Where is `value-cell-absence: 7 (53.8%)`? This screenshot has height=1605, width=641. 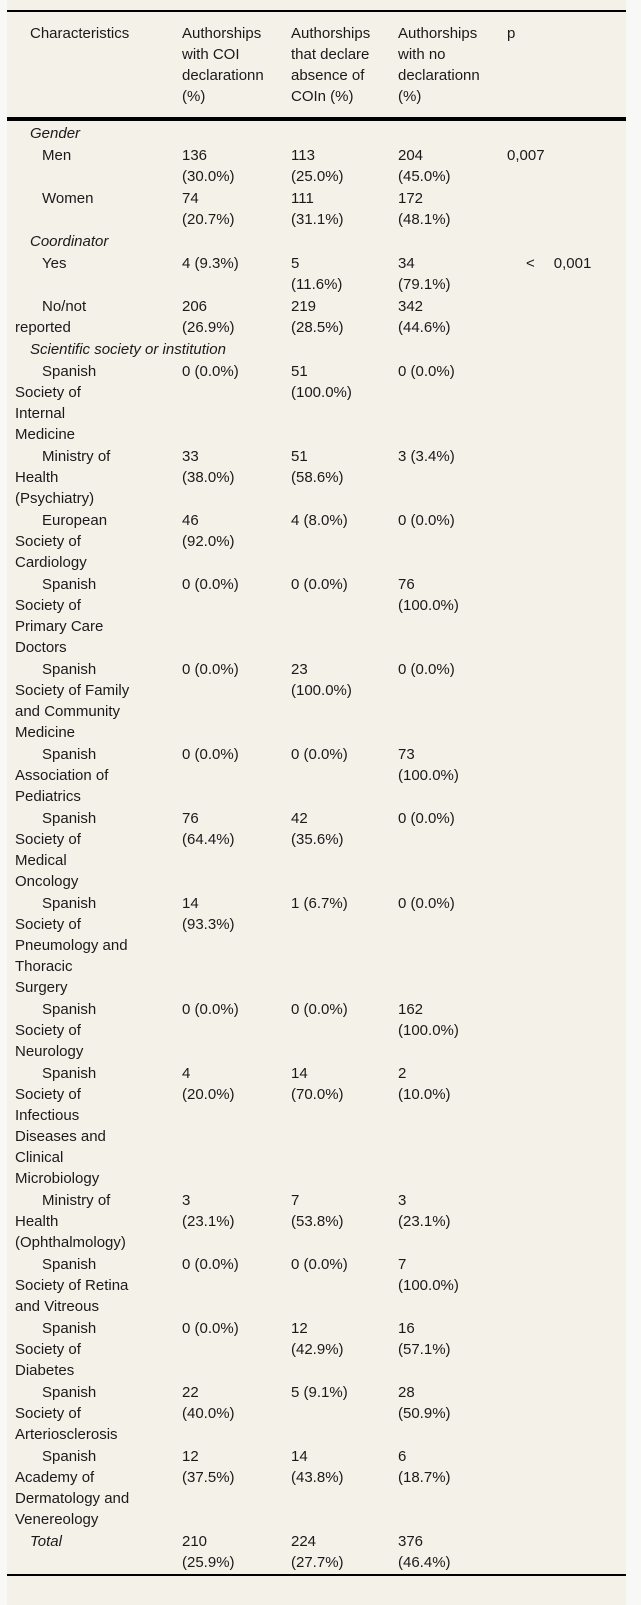
value-cell-absence: 7 (53.8%) is located at coordinates (317, 1211).